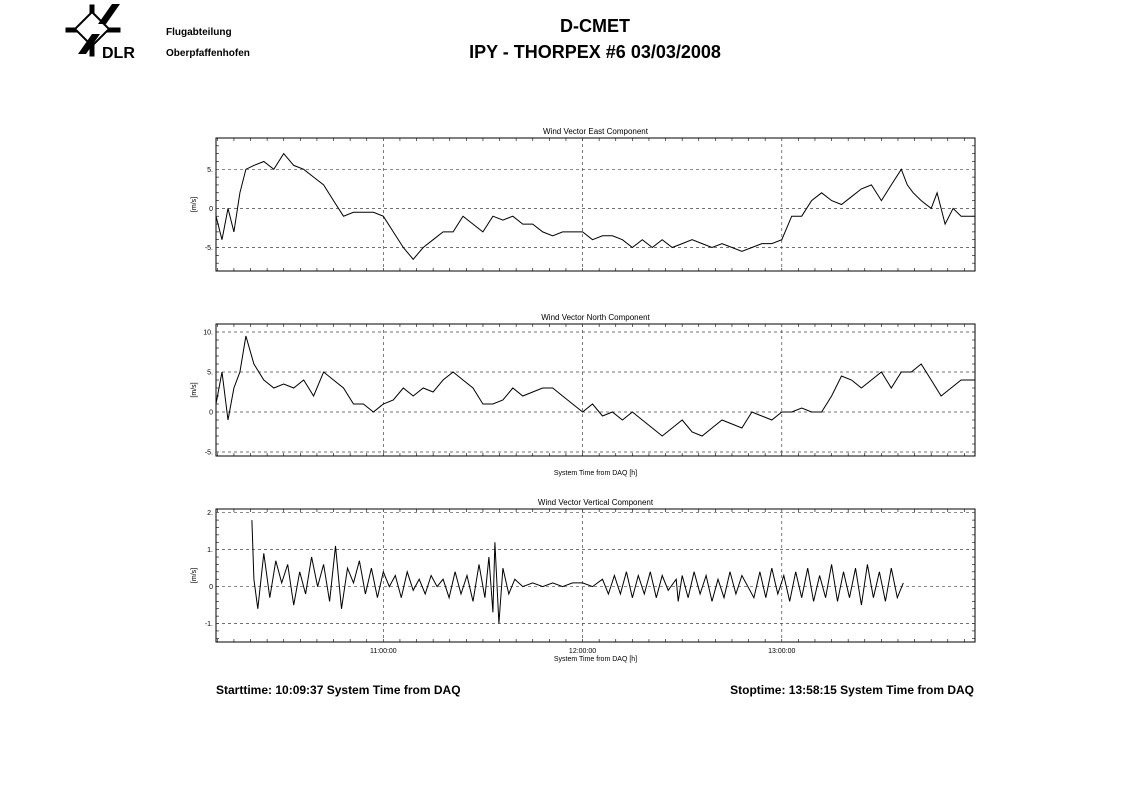 This screenshot has height=793, width=1123. Describe the element at coordinates (852, 690) in the screenshot. I see `stop-time: Stoptime: 13:58:15 System Time from DAQ` at that location.